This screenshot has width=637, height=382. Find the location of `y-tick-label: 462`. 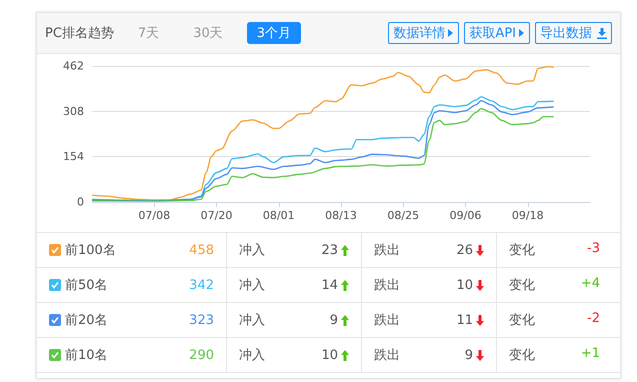

y-tick-label: 462 is located at coordinates (73, 66).